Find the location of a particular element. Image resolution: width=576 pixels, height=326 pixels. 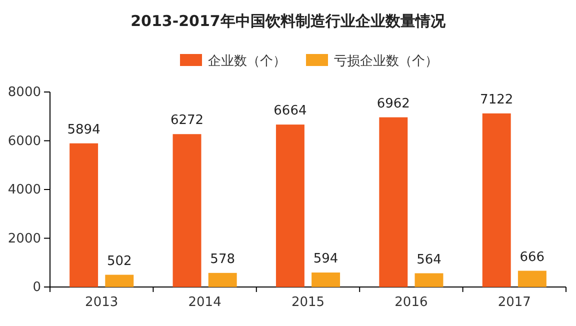

data-label: 7122 is located at coordinates (497, 100).